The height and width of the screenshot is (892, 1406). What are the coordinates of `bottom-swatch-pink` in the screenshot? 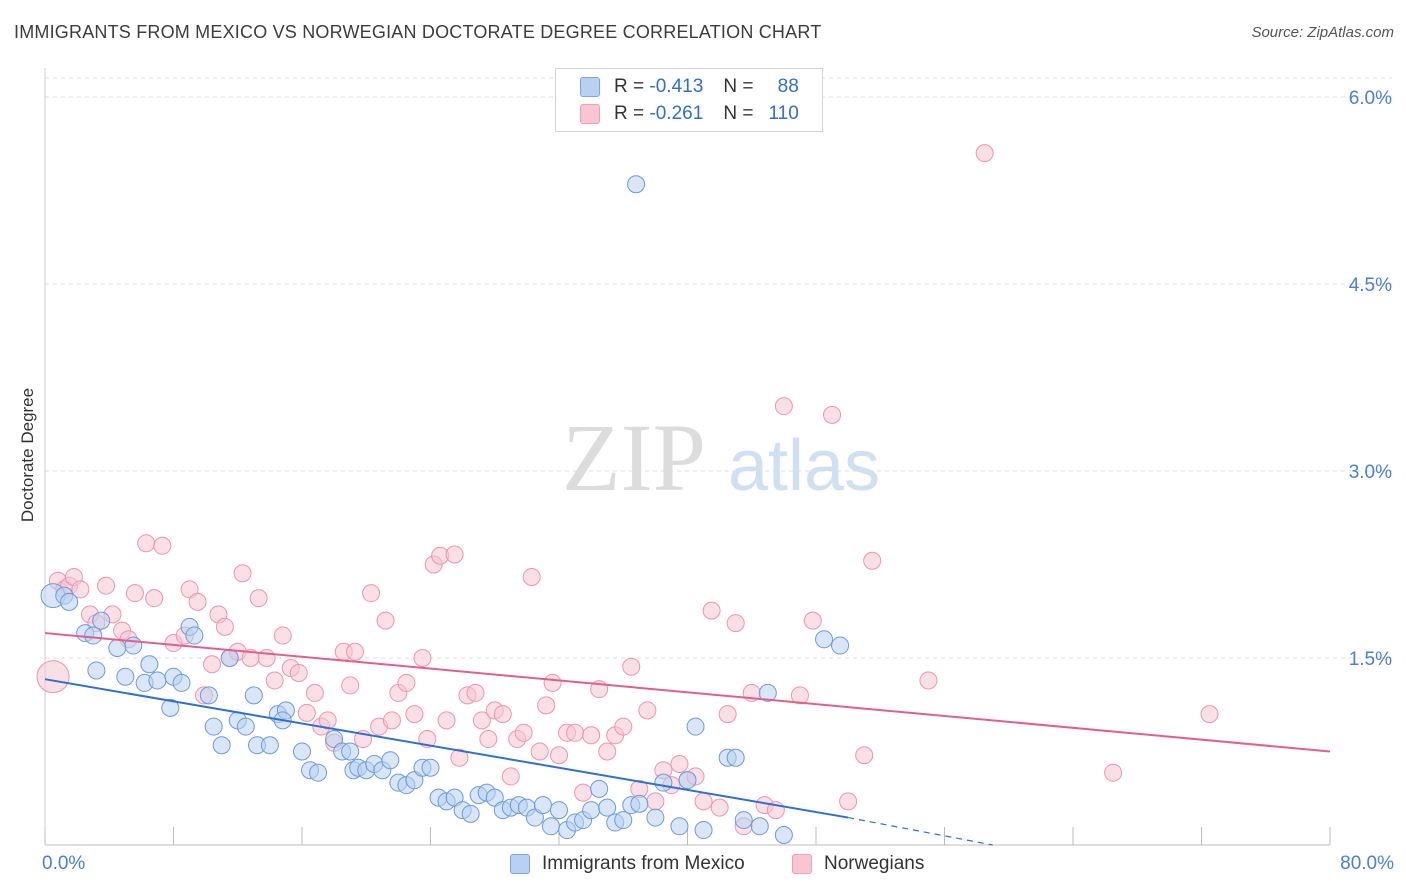 It's located at (802, 864).